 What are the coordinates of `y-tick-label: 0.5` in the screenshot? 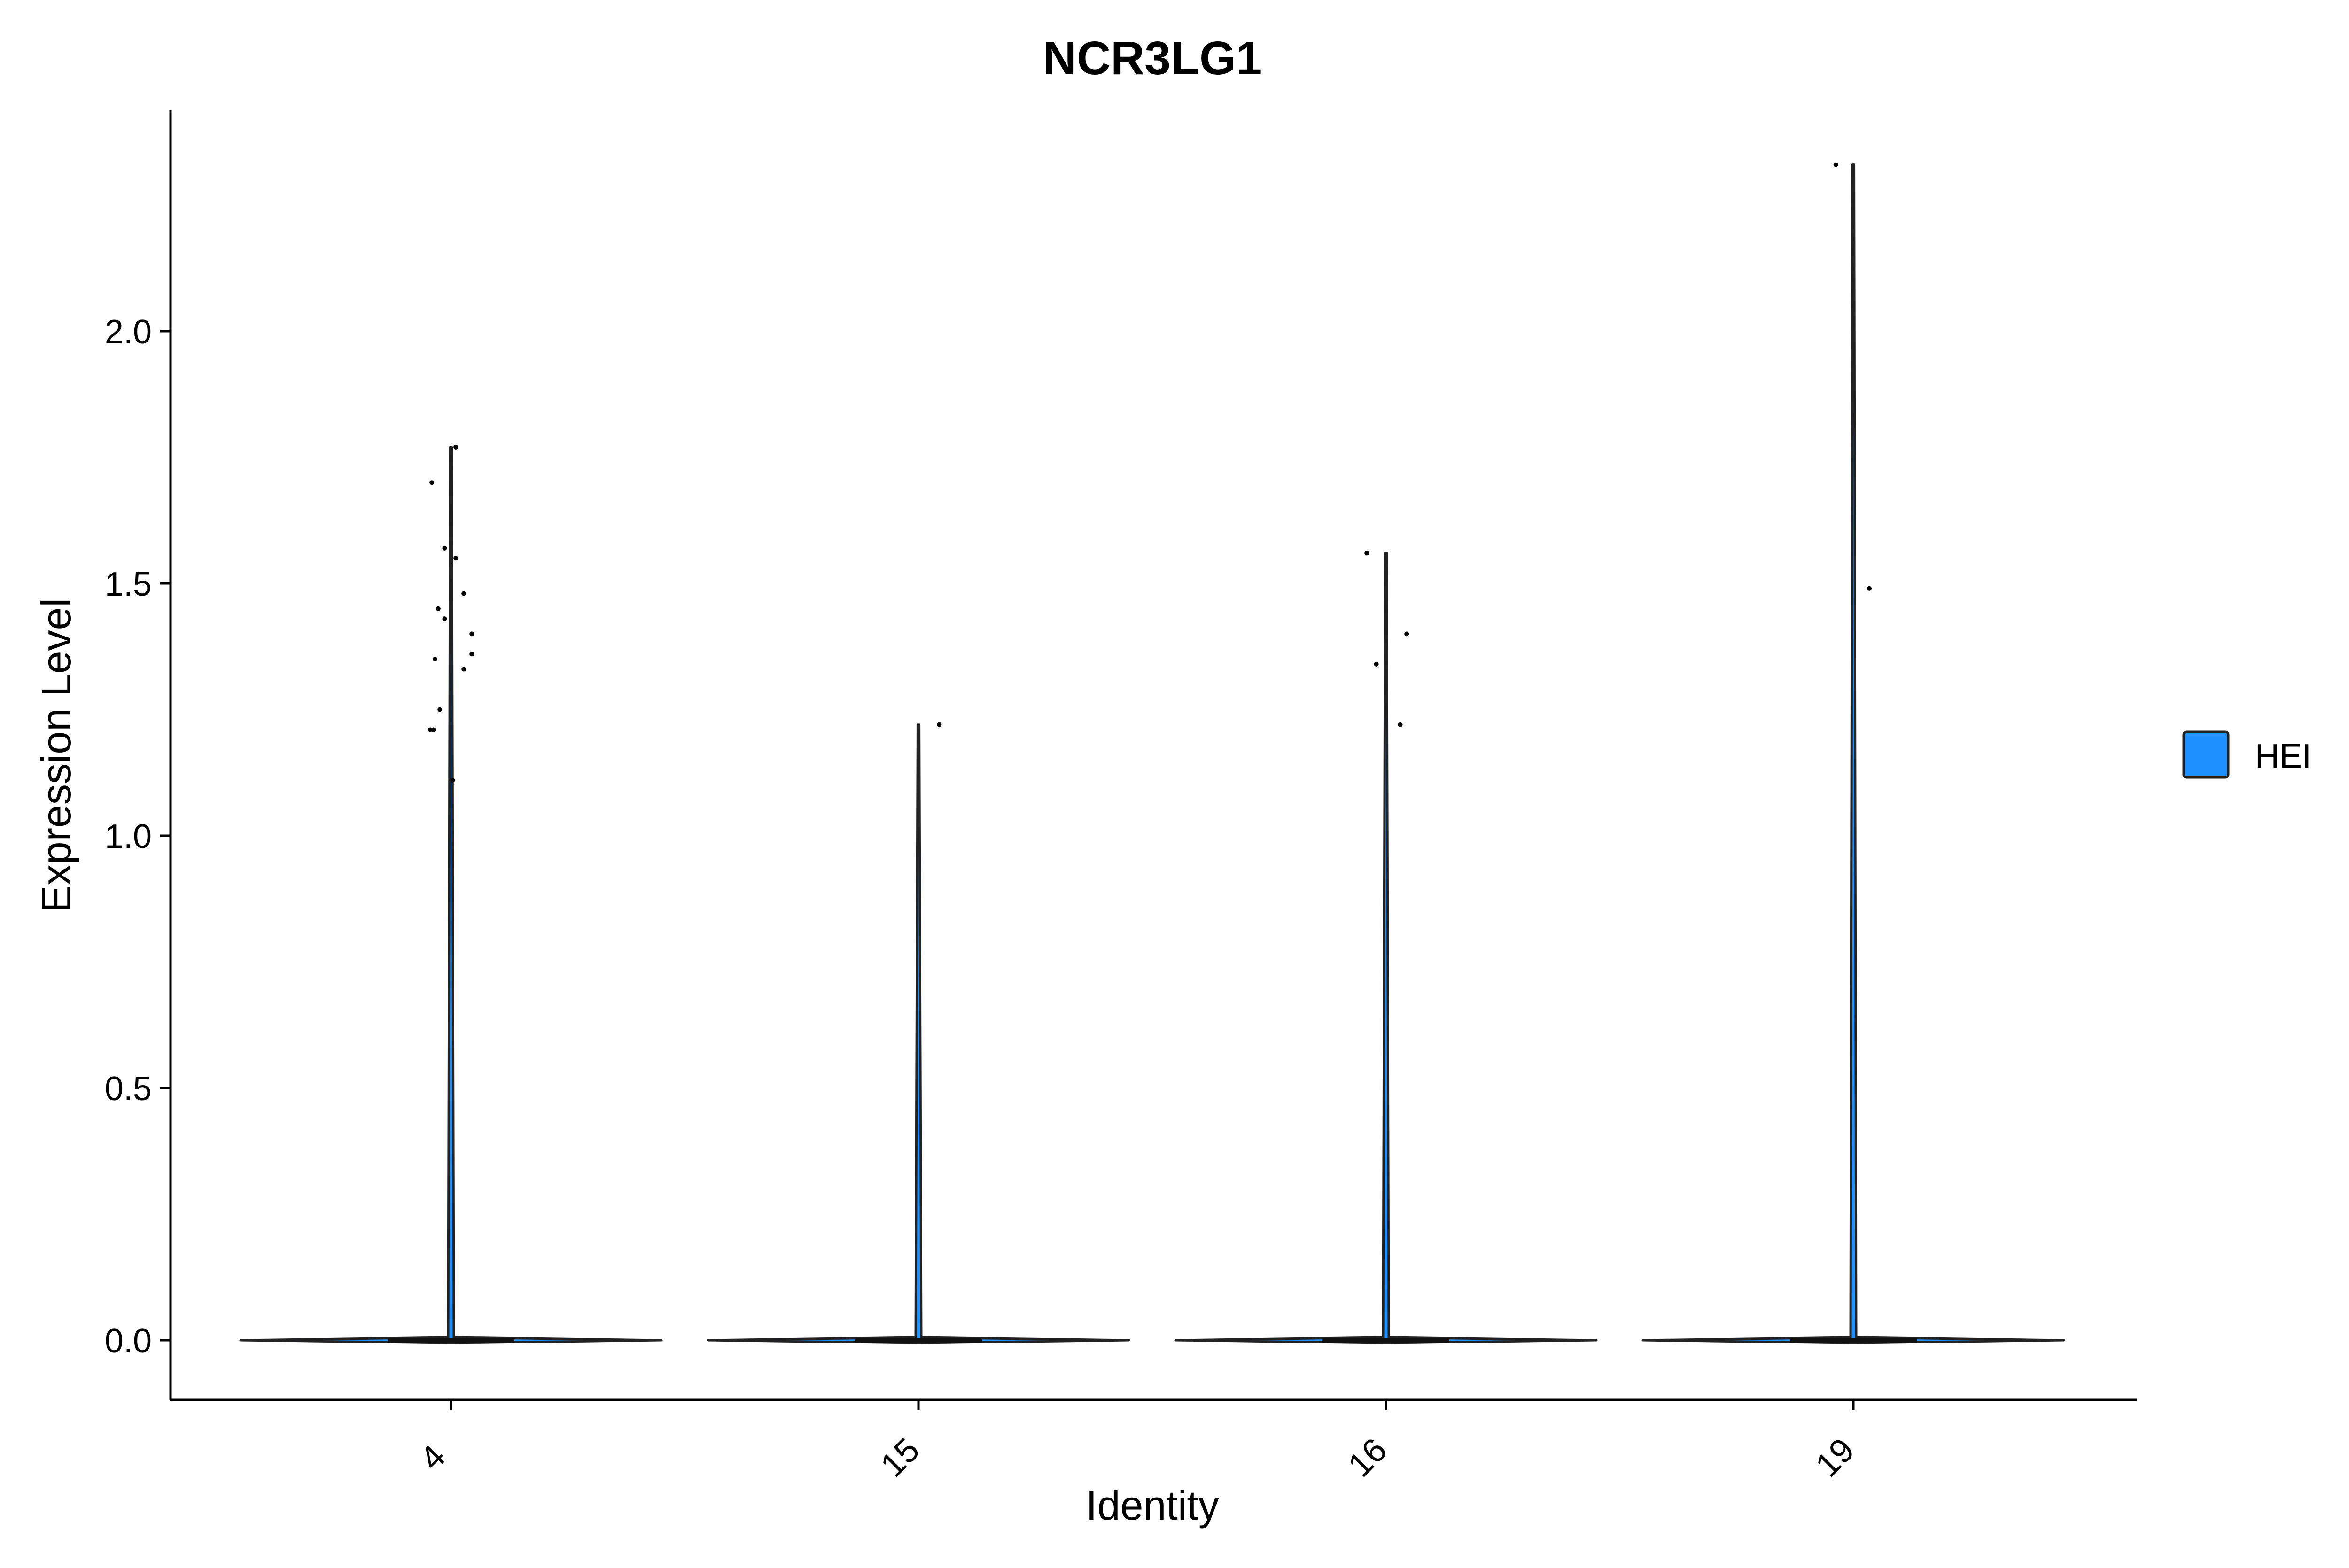 It's located at (128, 1089).